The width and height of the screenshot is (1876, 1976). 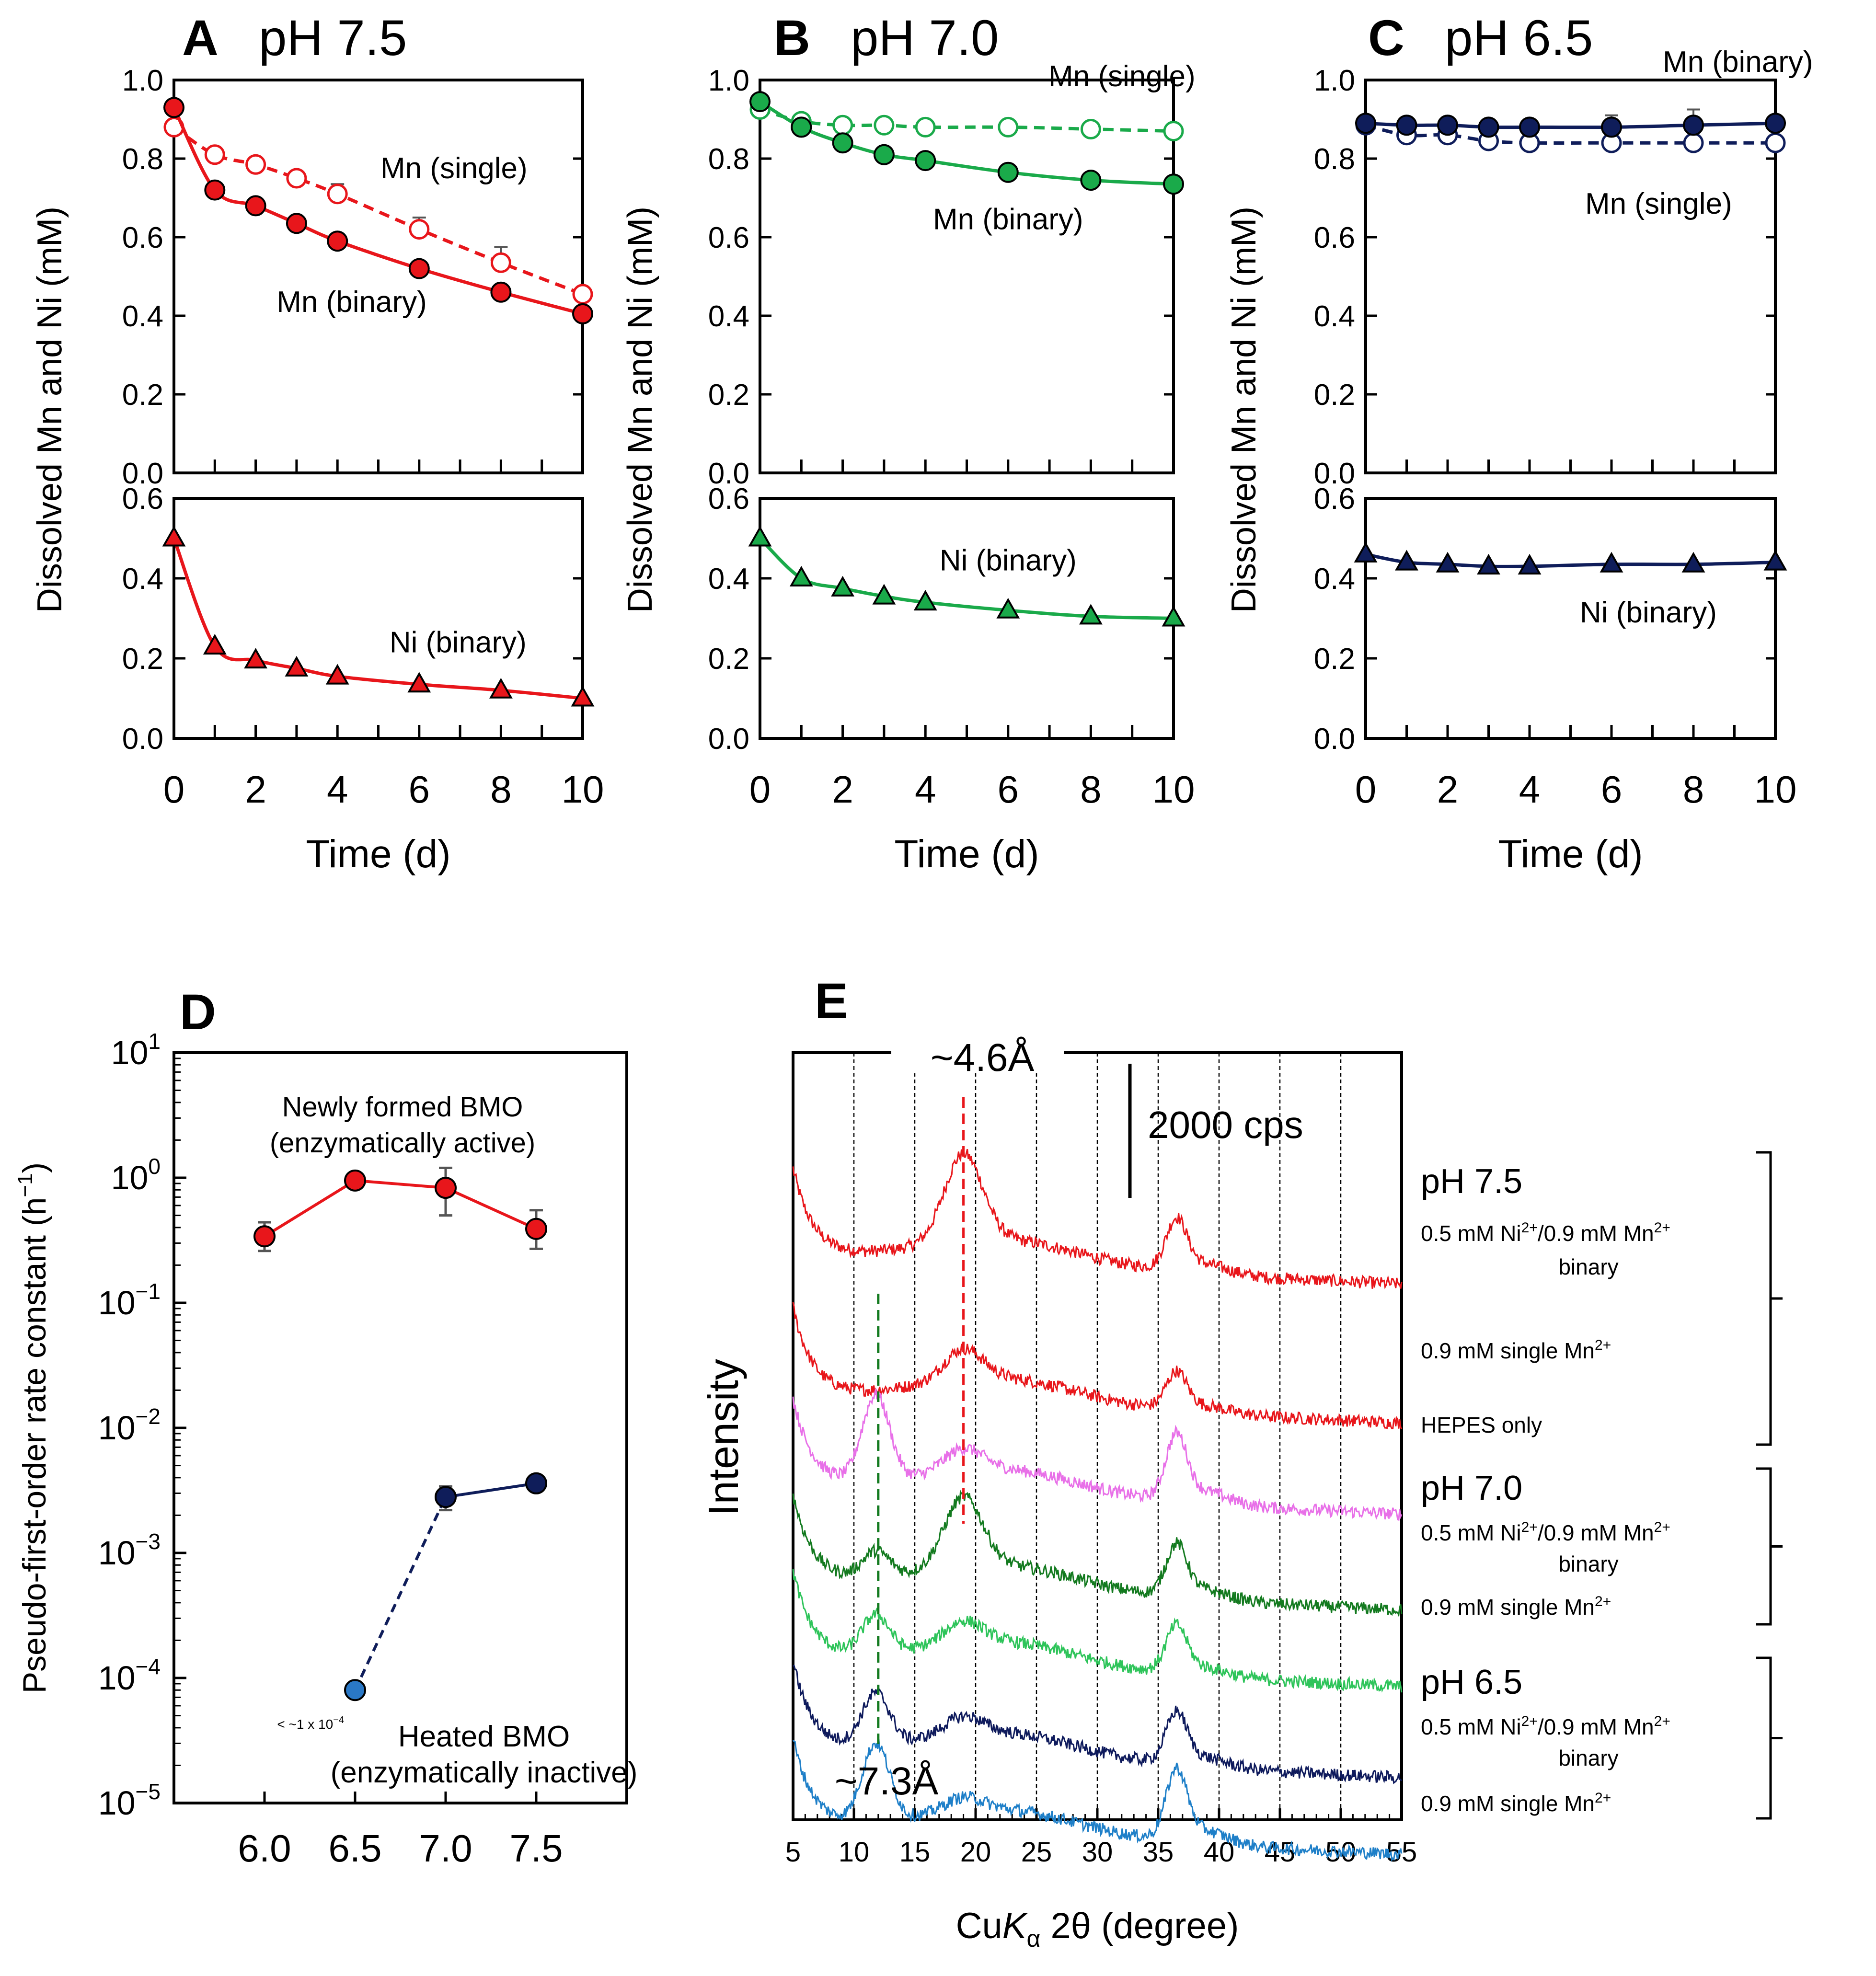 I want to click on y-tick-exponent: −5, so click(x=148, y=1791).